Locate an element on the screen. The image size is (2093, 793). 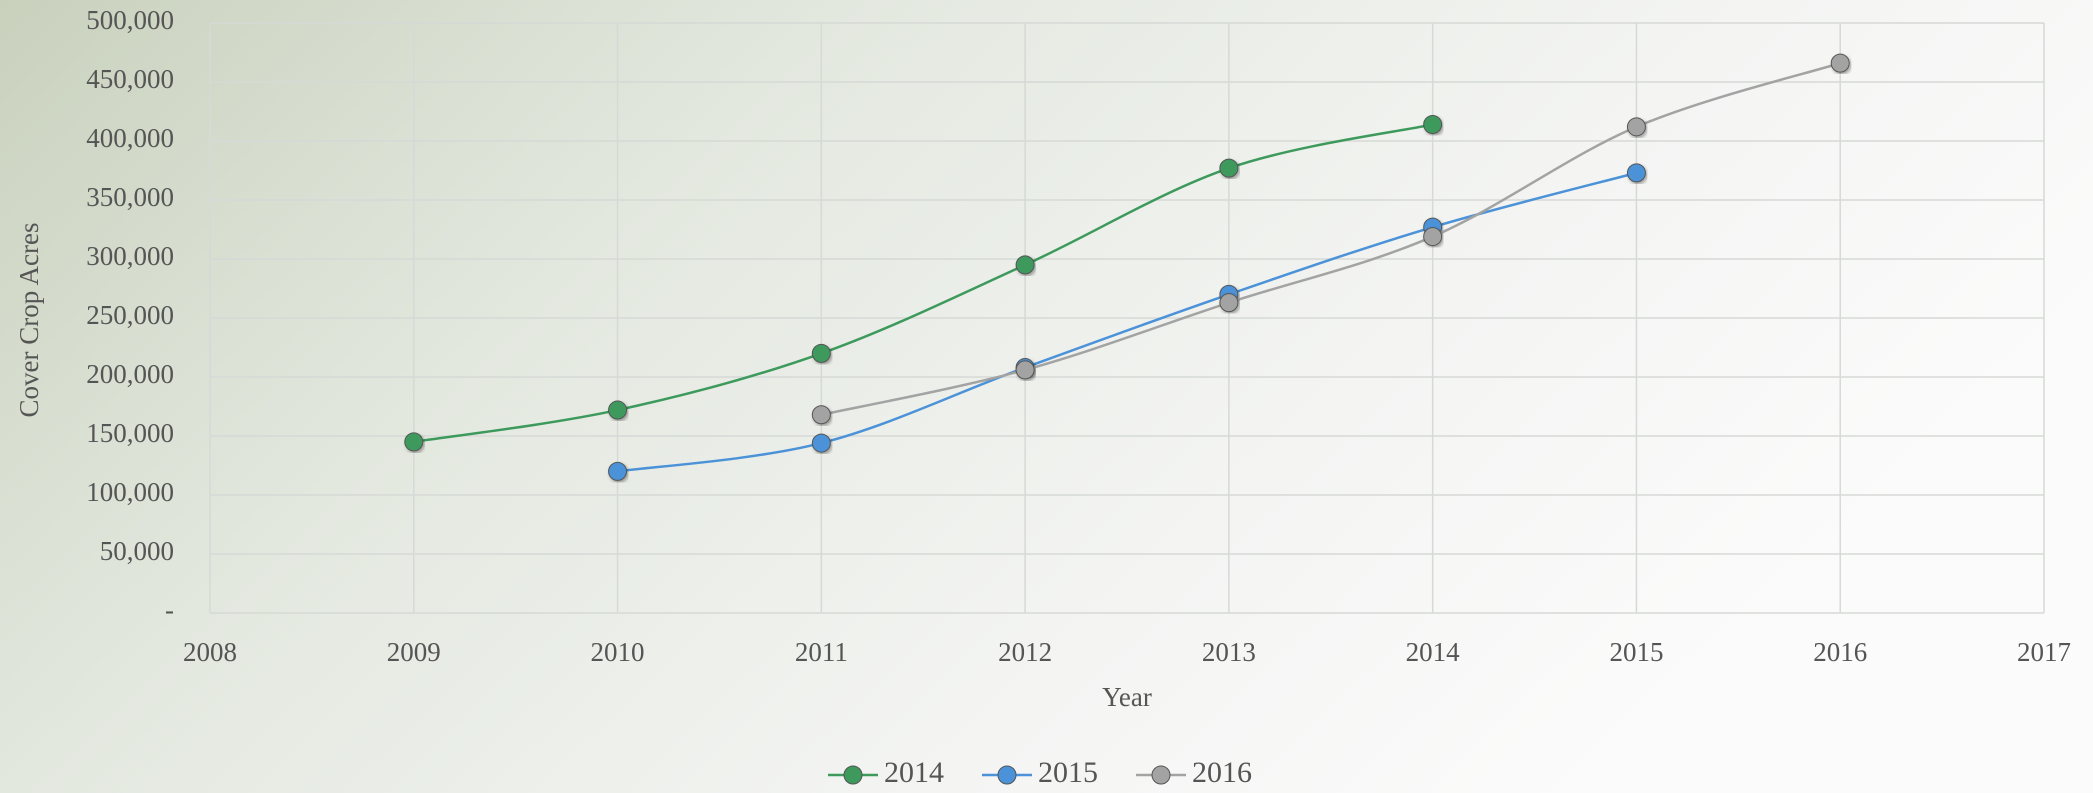
legend: 2014 2015 2016 is located at coordinates (1040, 772).